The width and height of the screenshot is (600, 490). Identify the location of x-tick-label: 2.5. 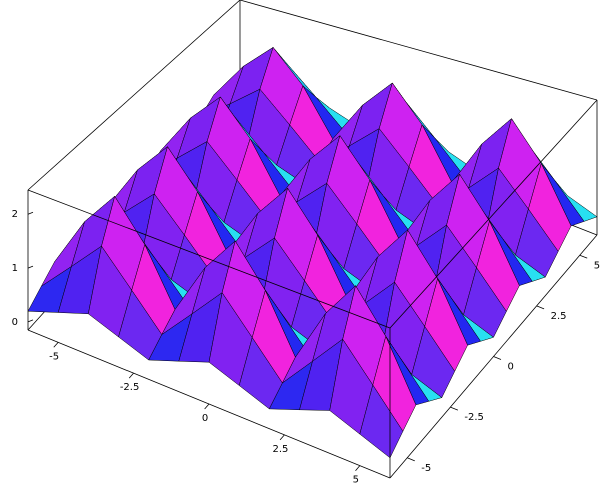
(280, 449).